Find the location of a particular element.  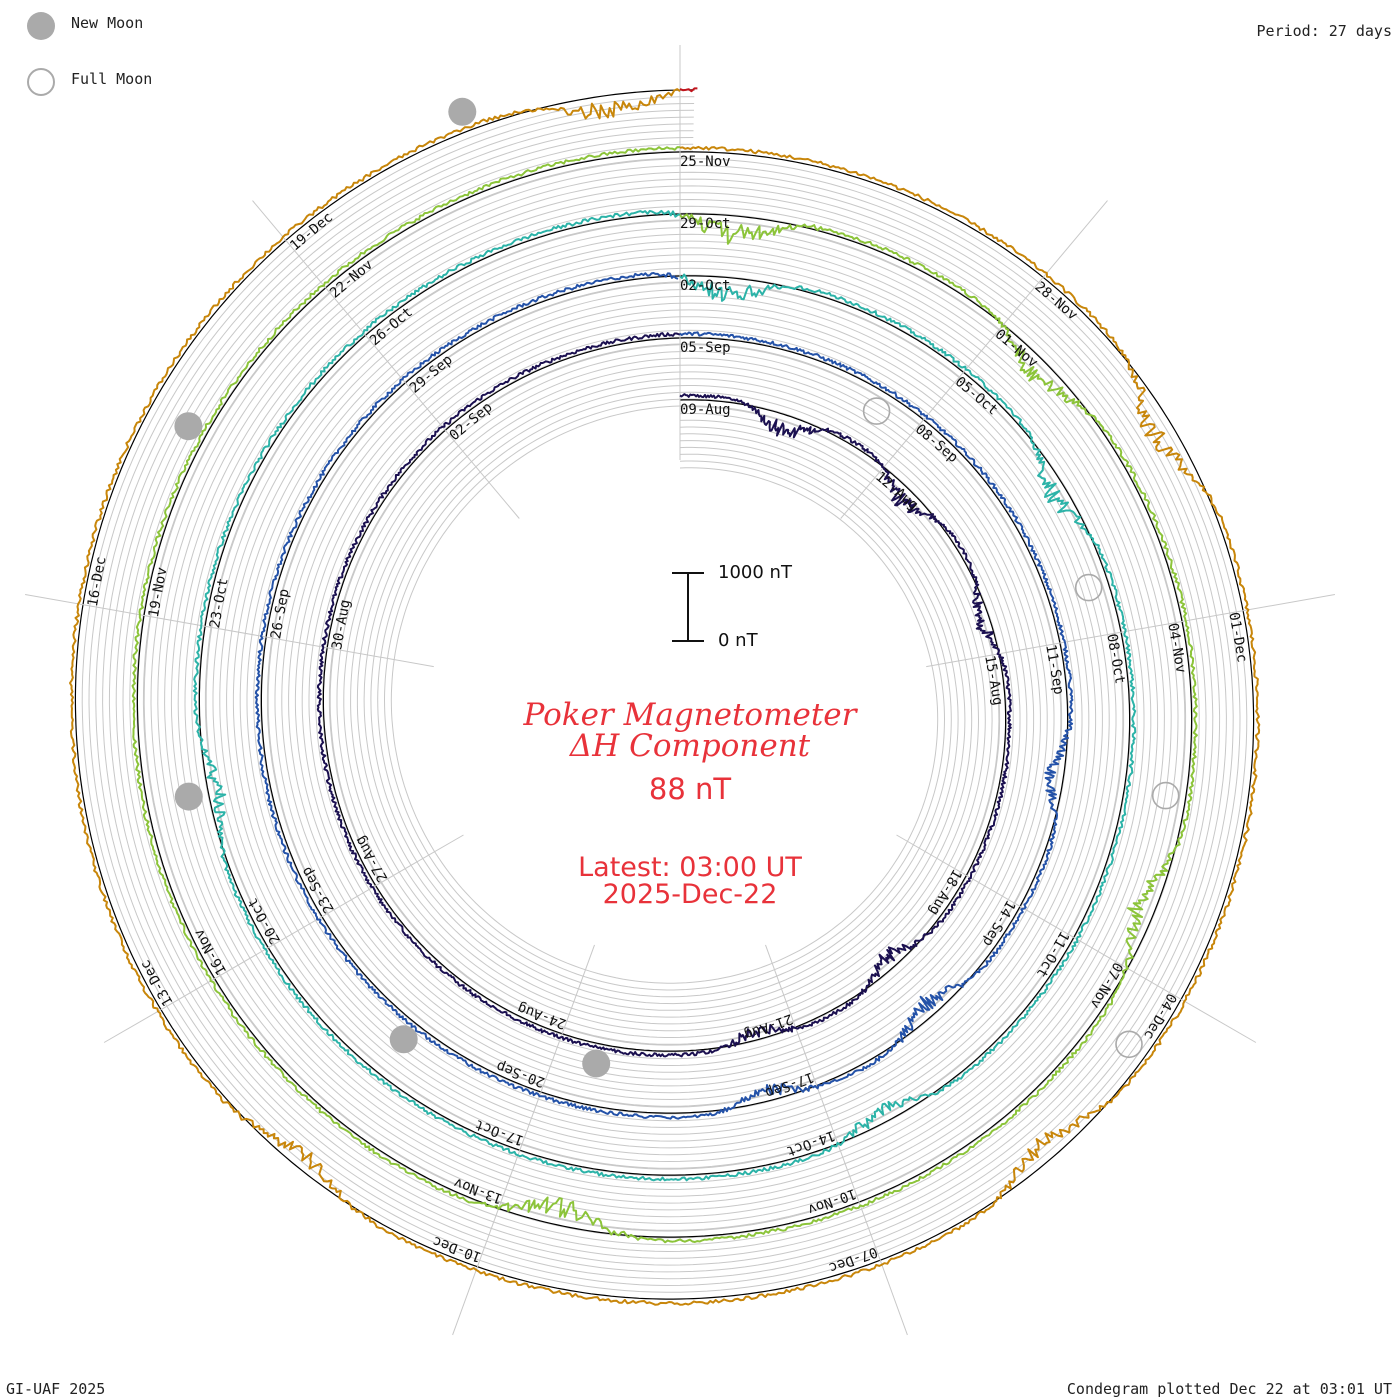

date-tick-label: 13-Dec is located at coordinates (156, 983).